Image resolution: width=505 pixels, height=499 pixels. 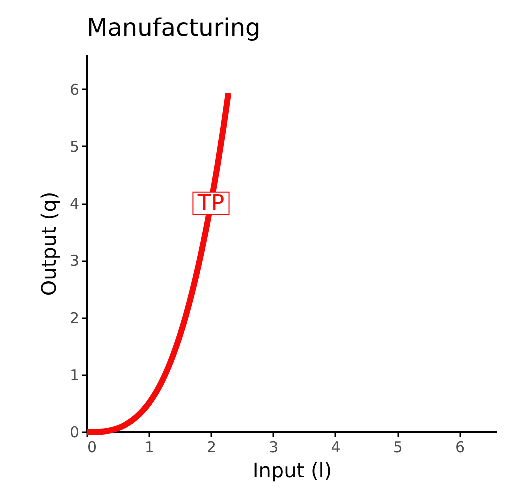 What do you see at coordinates (460, 447) in the screenshot?
I see `x-tick-label: 6` at bounding box center [460, 447].